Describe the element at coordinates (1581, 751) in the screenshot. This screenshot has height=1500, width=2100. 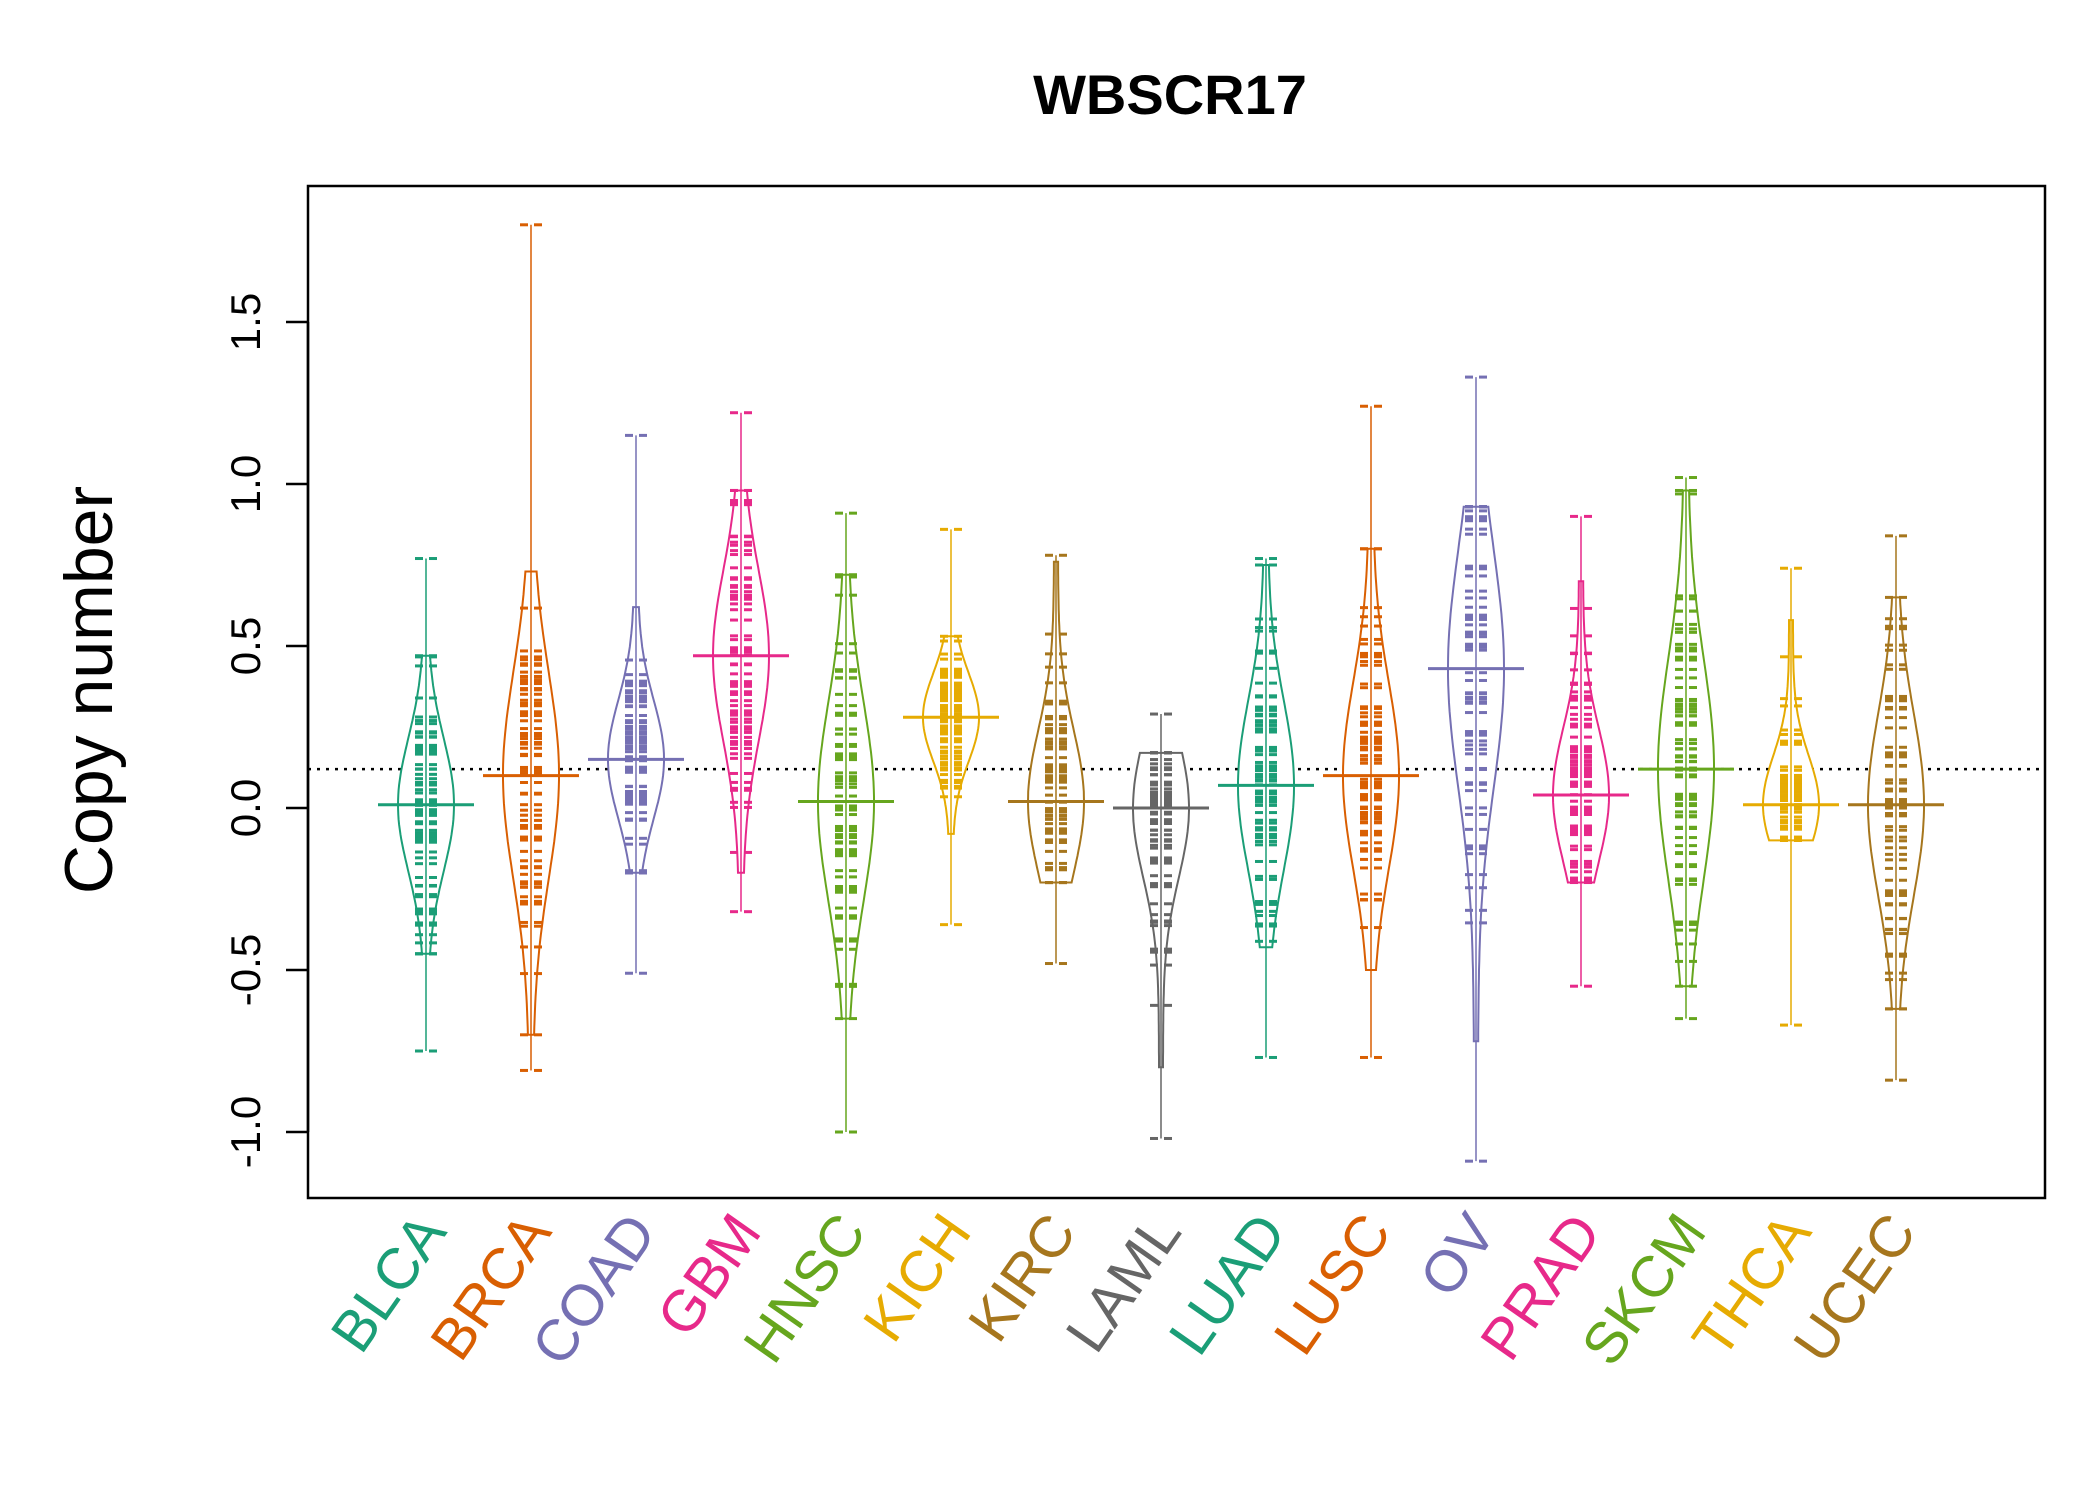
I see `bean-prad` at that location.